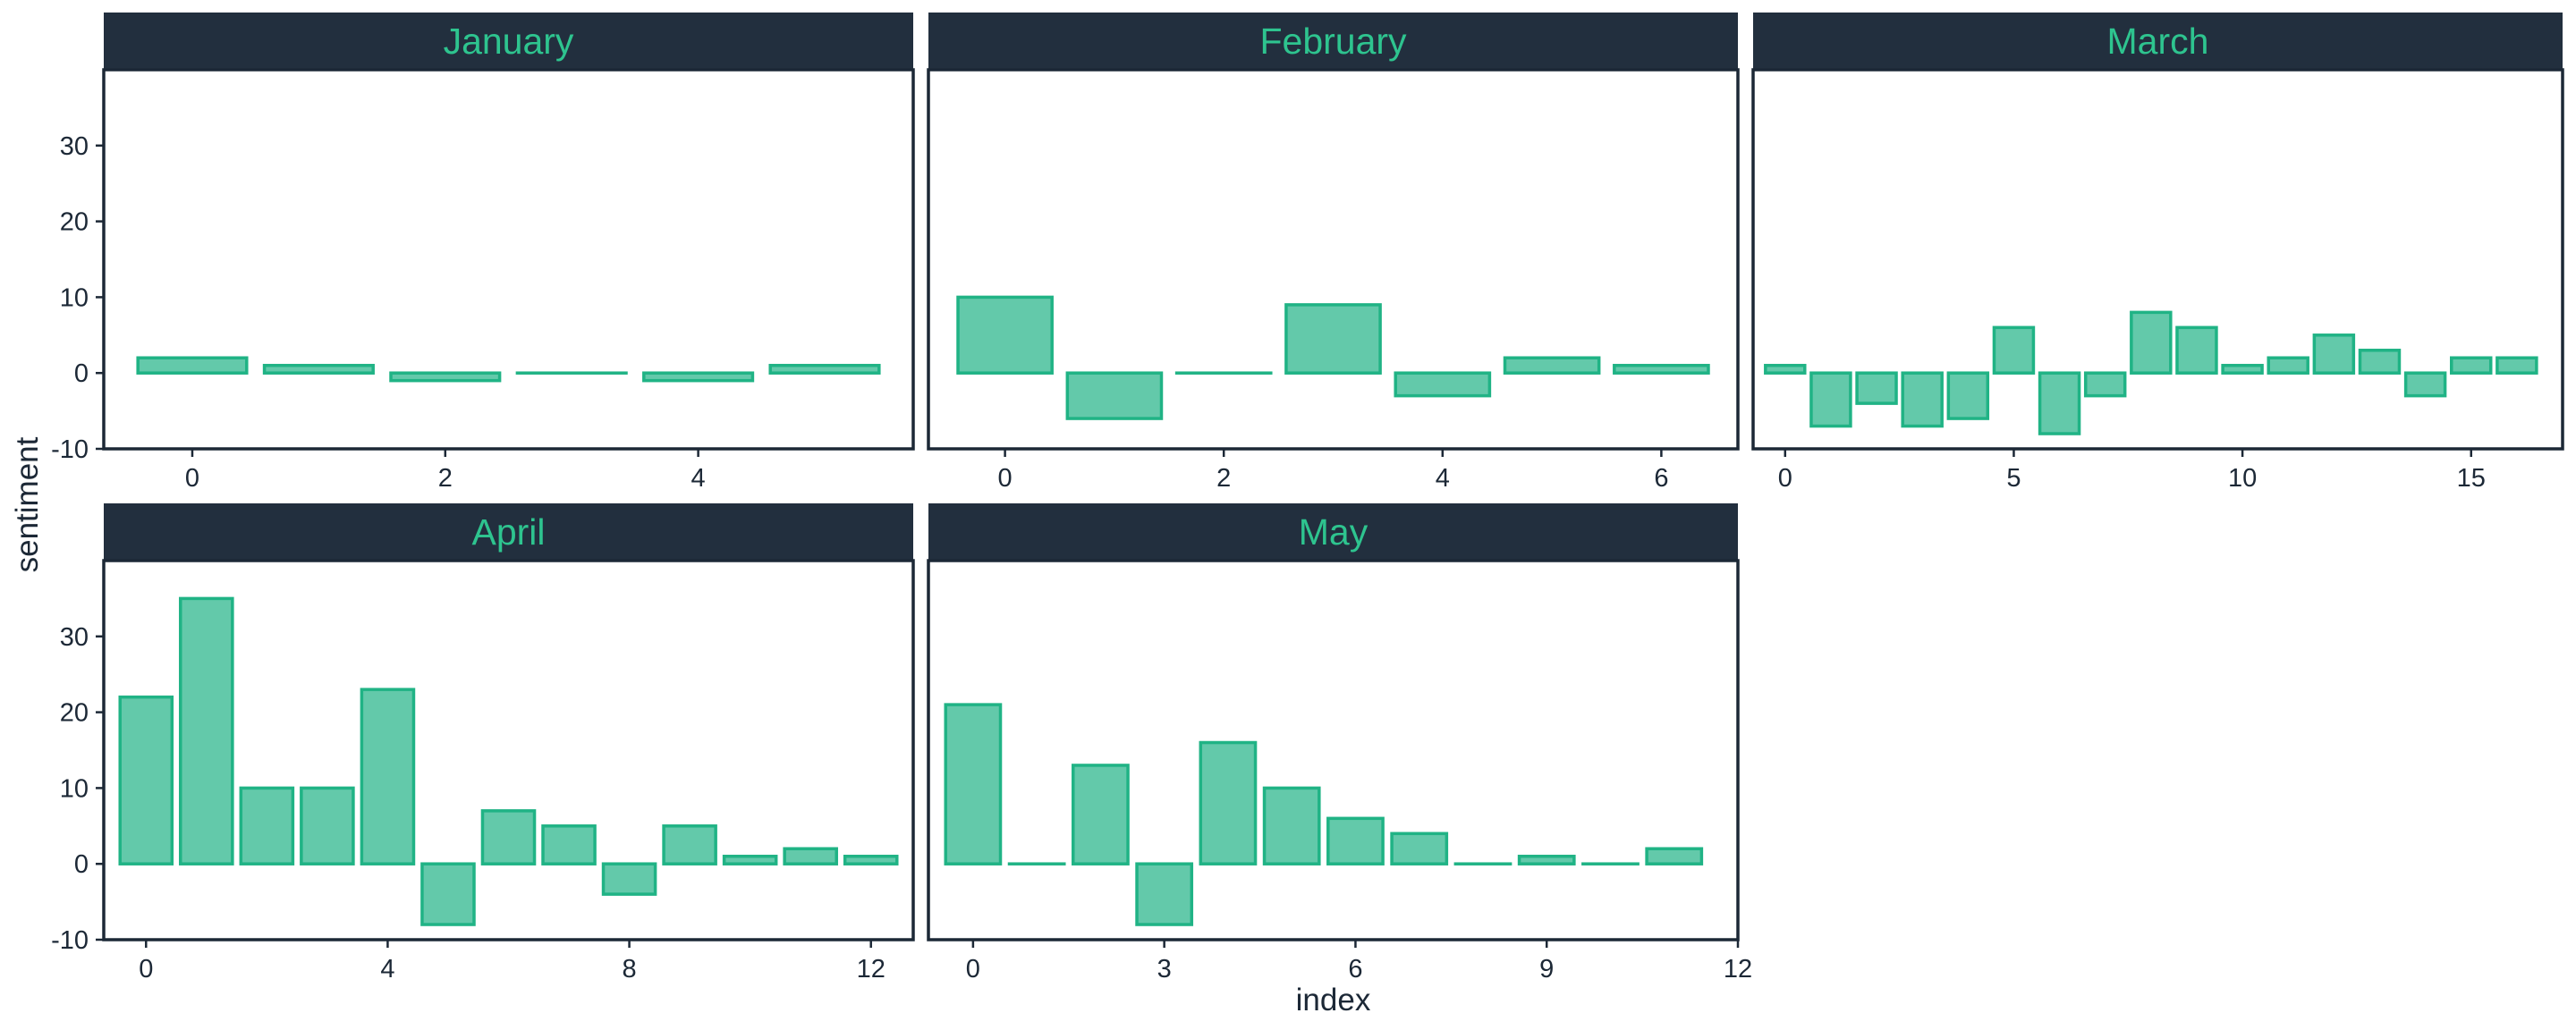 The image size is (2576, 1030). Describe the element at coordinates (2013, 478) in the screenshot. I see `x-tick-label: 5` at that location.